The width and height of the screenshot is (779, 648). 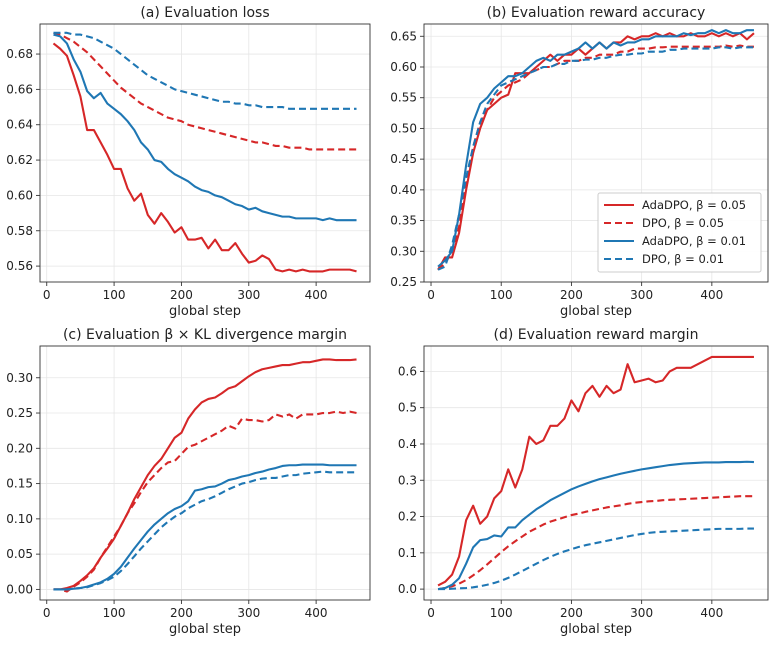 What do you see at coordinates (403, 67) in the screenshot?
I see `panel-b-ytick-label-7: 0.60` at bounding box center [403, 67].